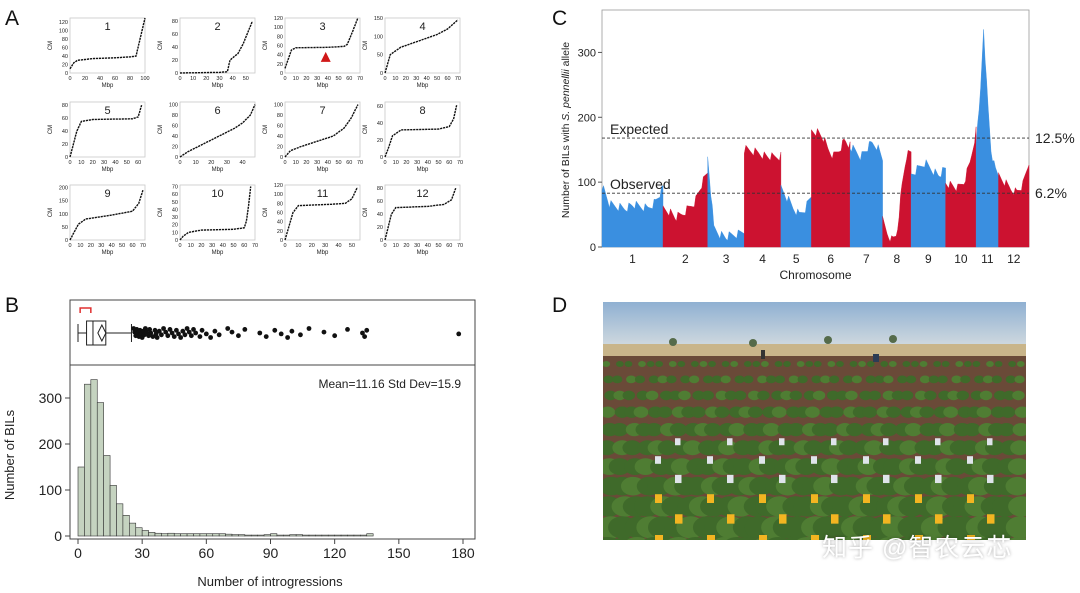  Describe the element at coordinates (762, 259) in the screenshot. I see `chromosome-label: 4` at that location.